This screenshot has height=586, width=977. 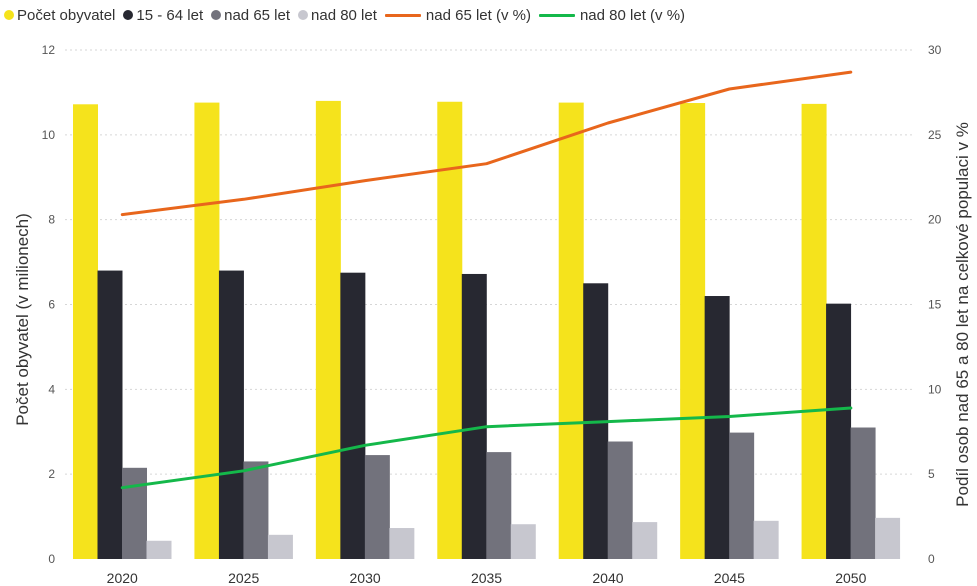 What do you see at coordinates (51, 220) in the screenshot?
I see `y-tick-label: 8` at bounding box center [51, 220].